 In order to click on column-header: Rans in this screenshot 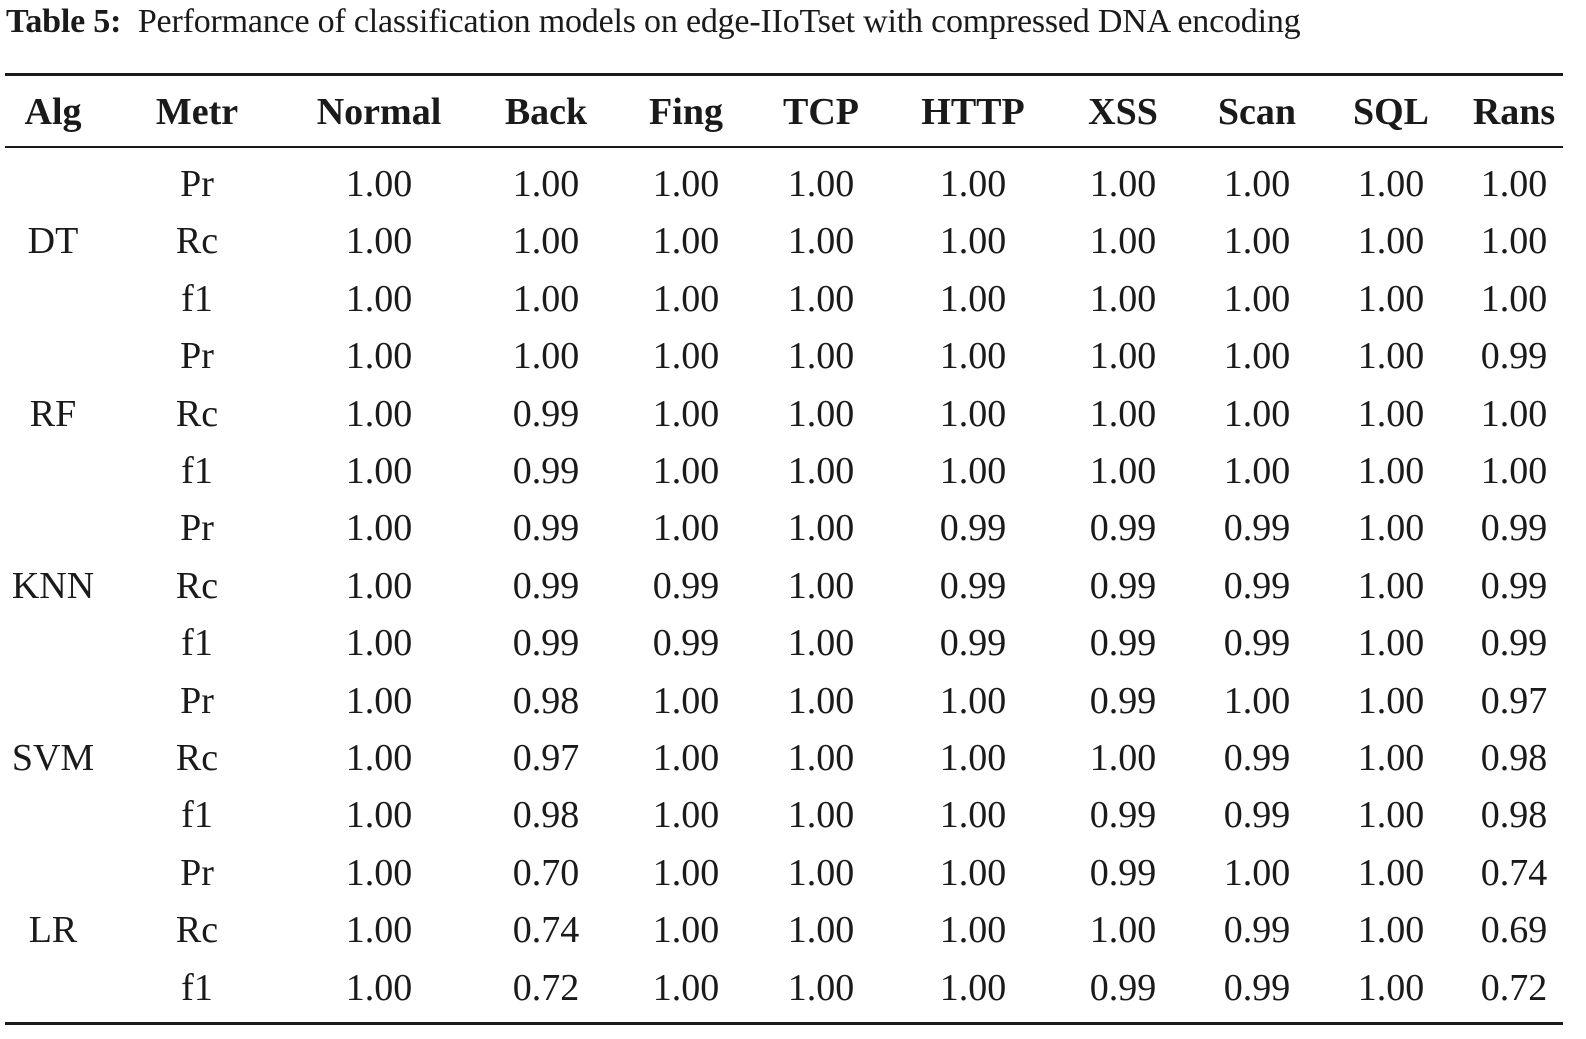, I will do `click(1514, 112)`.